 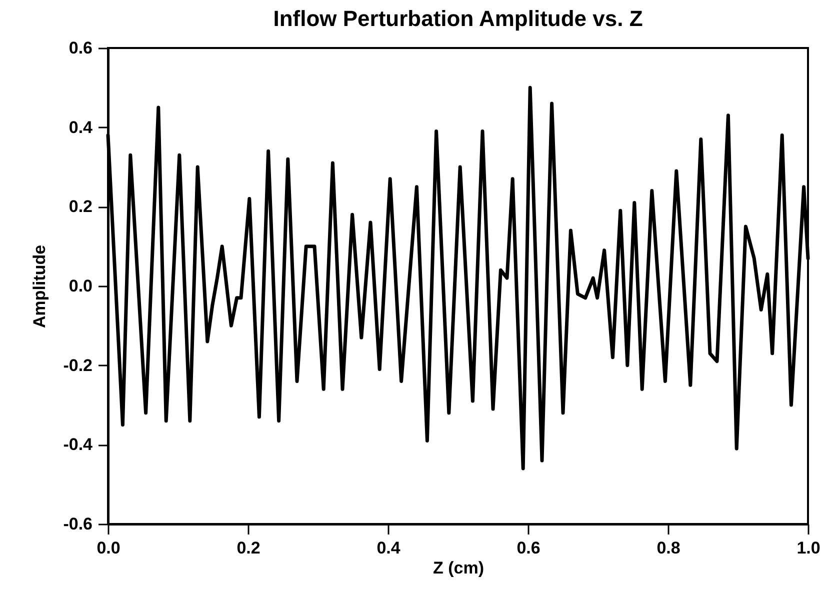 I want to click on x-tick-label: 0.4, so click(x=388, y=548).